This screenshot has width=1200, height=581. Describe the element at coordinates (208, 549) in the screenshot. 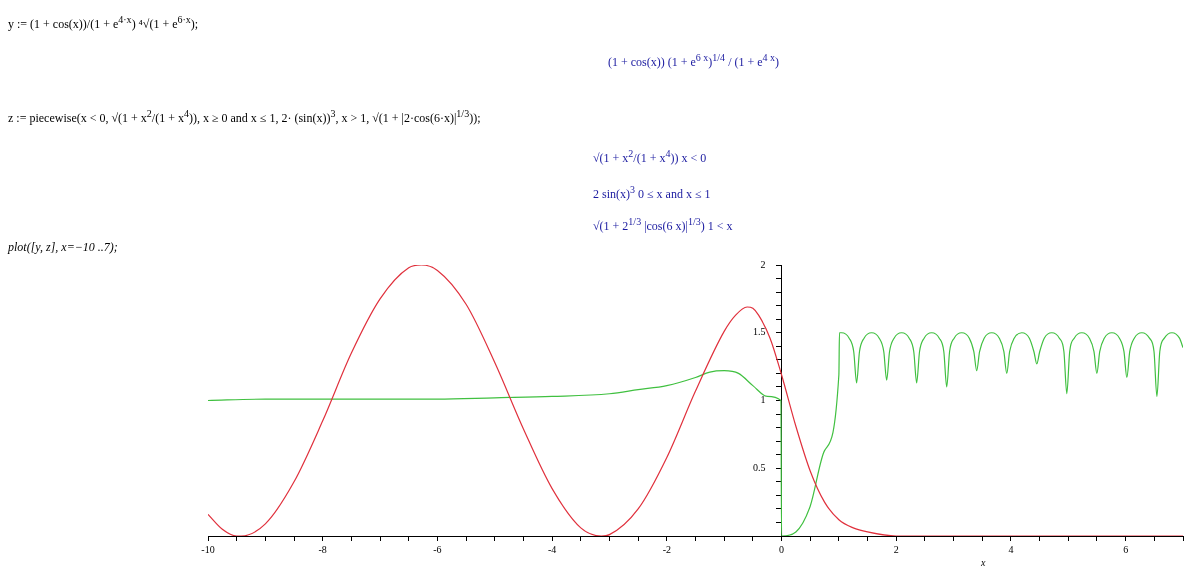

I see `x-tick-label: -10` at that location.